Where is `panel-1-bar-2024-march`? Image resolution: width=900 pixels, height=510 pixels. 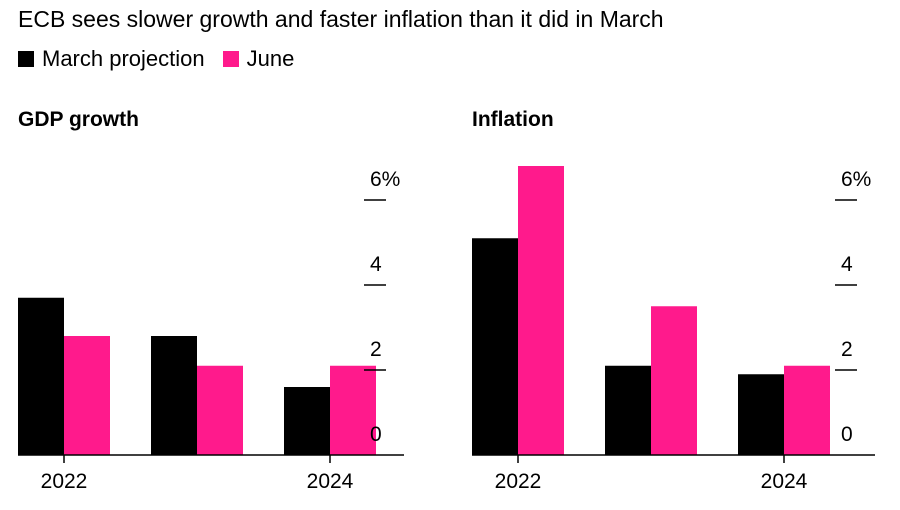
panel-1-bar-2024-march is located at coordinates (307, 421).